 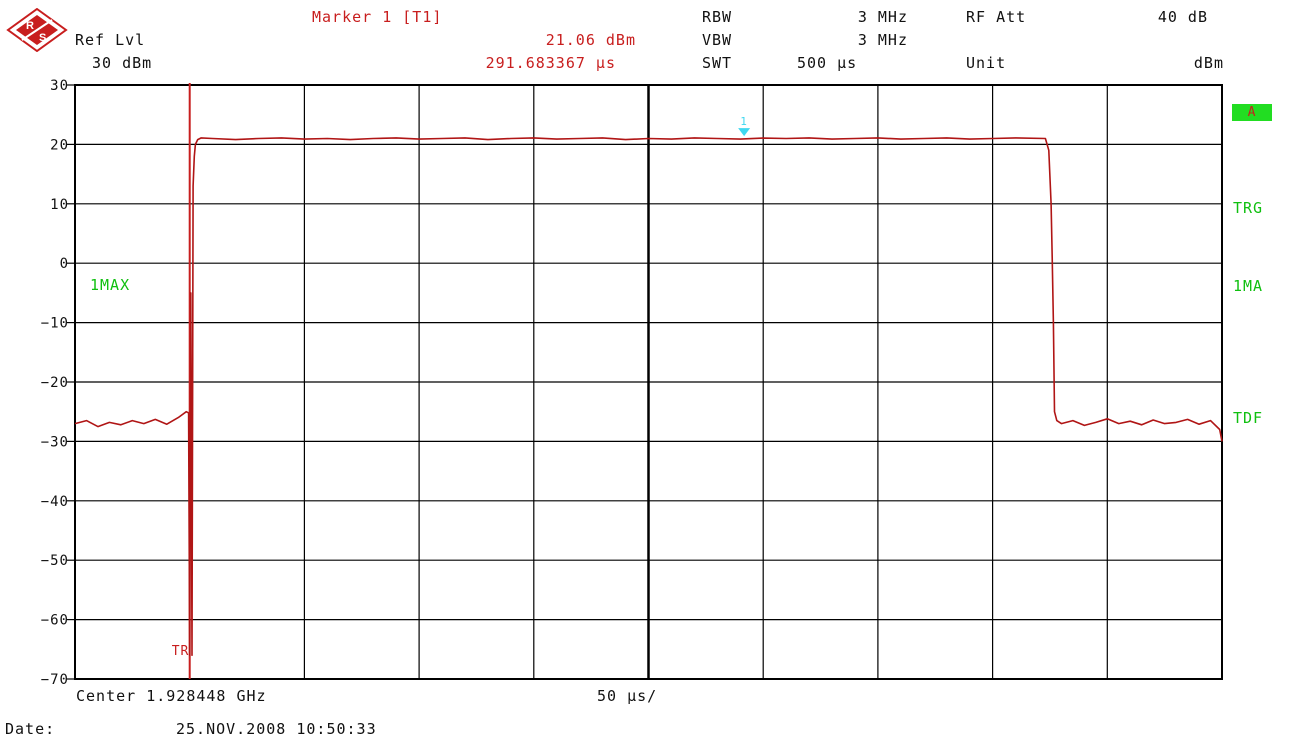 I want to click on y-tick-label: 0, so click(x=64, y=264).